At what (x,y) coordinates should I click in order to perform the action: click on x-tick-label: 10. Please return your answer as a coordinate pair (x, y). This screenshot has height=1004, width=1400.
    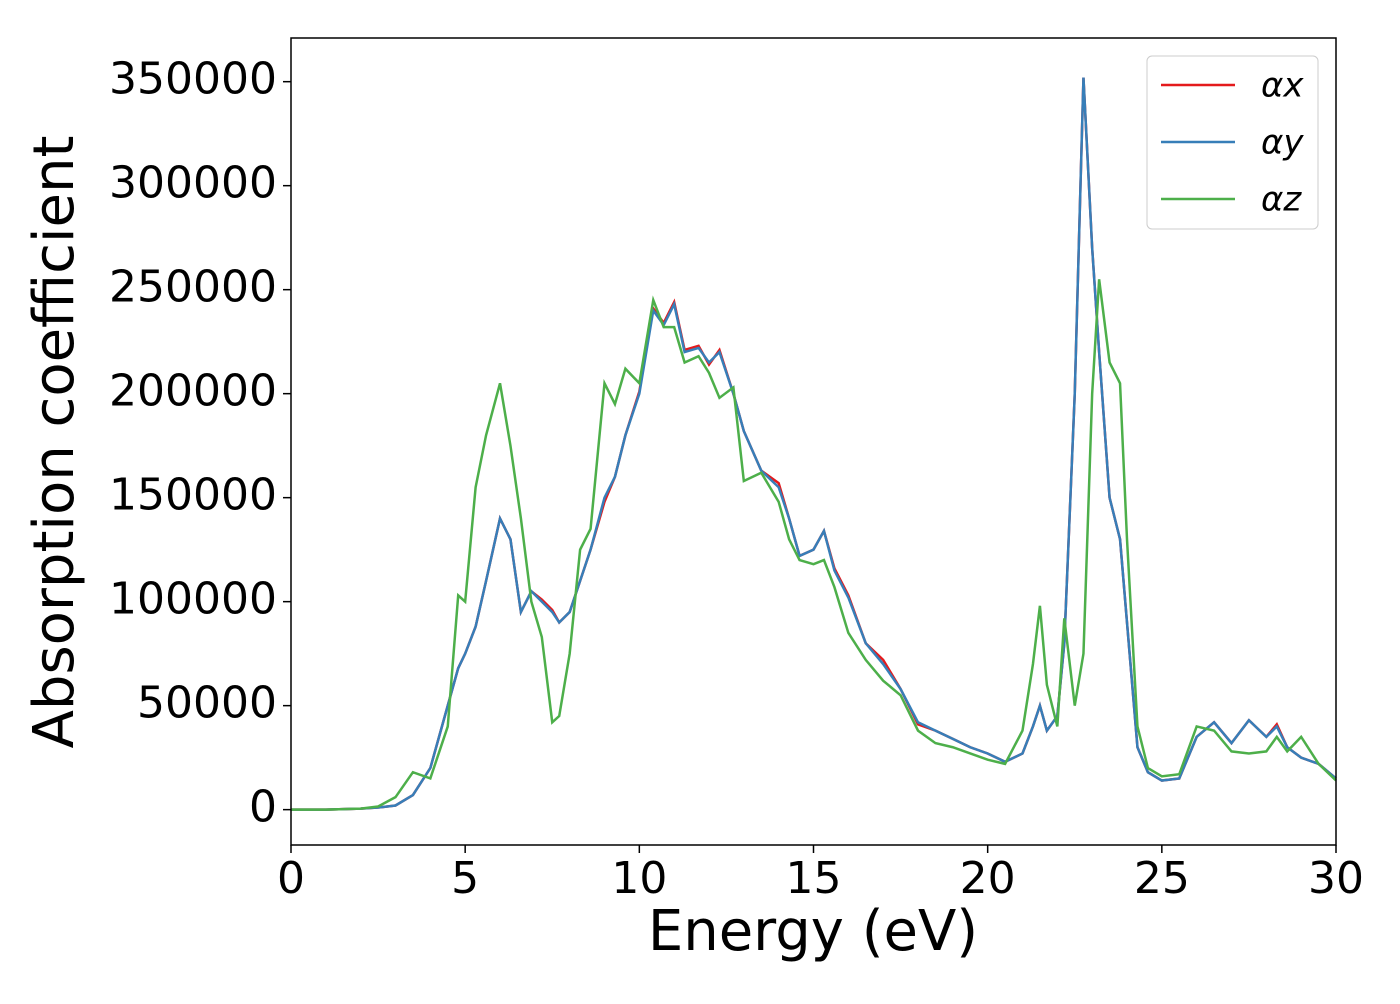
    Looking at the image, I should click on (639, 878).